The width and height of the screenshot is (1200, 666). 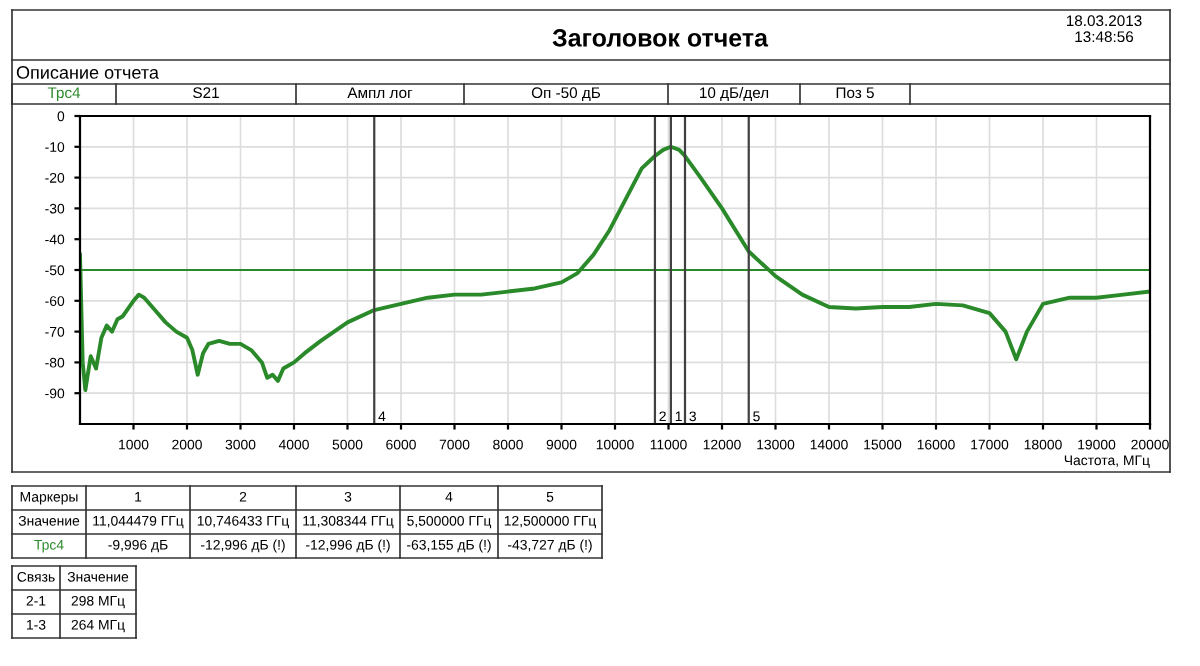 I want to click on chart-title: Заголовок отчета, so click(x=660, y=38).